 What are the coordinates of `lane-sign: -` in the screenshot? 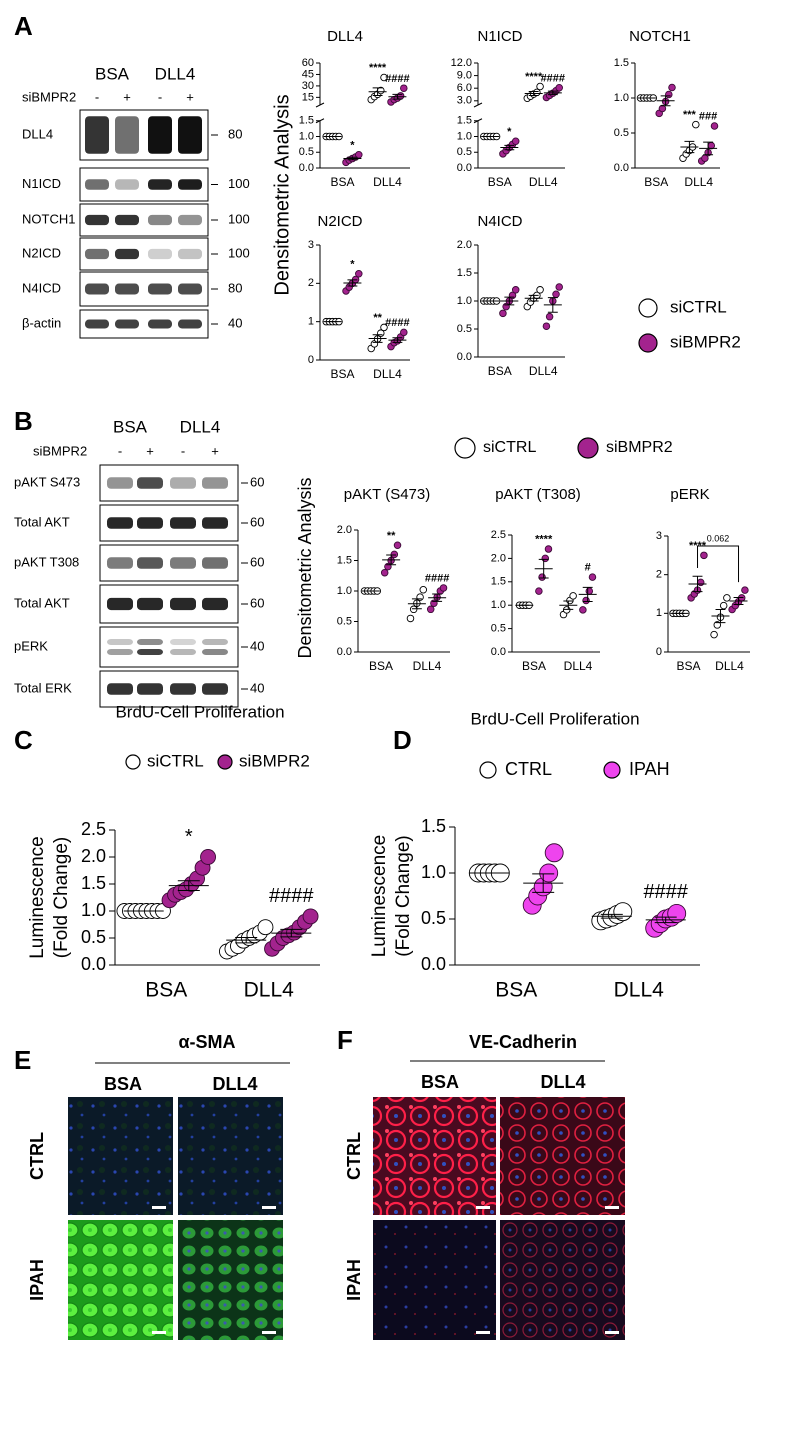 It's located at (160, 96).